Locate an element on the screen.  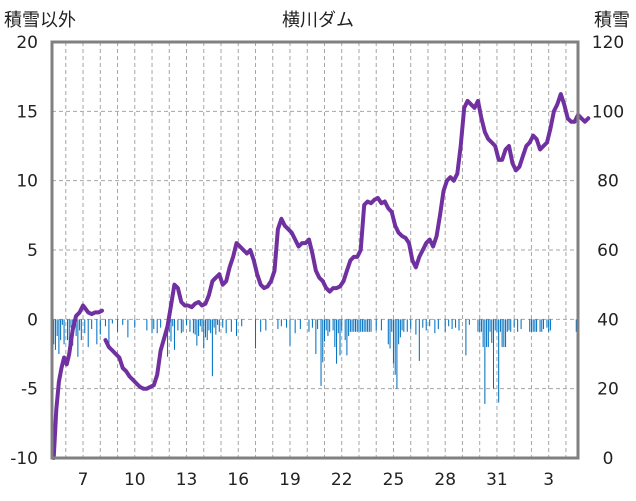
right-tick-label: 40 is located at coordinates (608, 320).